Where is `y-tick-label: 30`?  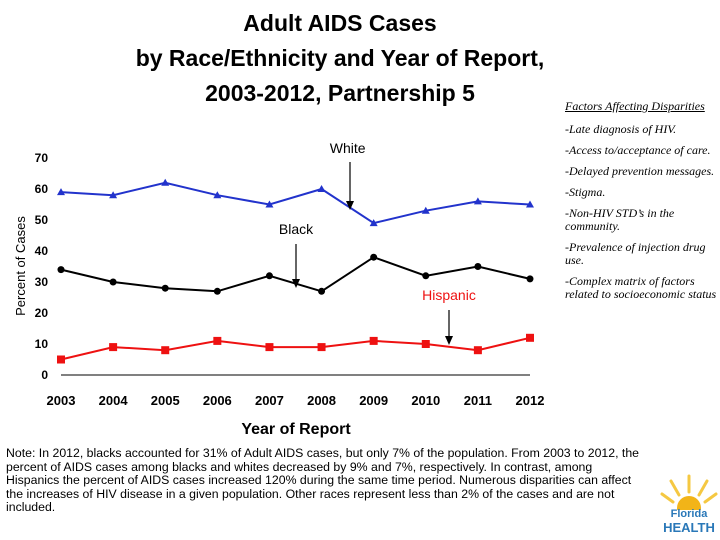 y-tick-label: 30 is located at coordinates (42, 282).